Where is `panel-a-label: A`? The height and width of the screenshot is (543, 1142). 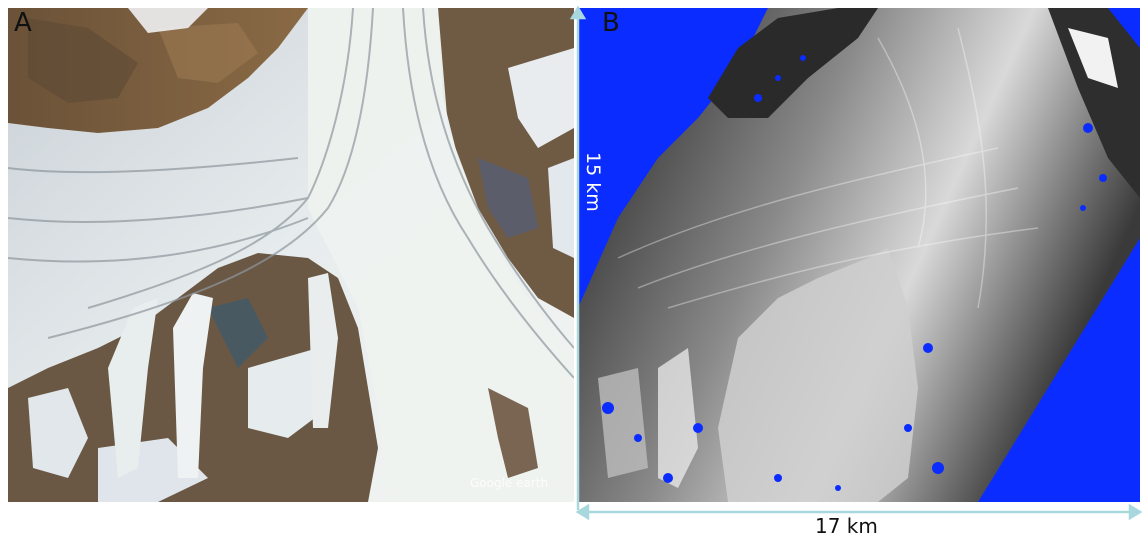 panel-a-label: A is located at coordinates (23, 23).